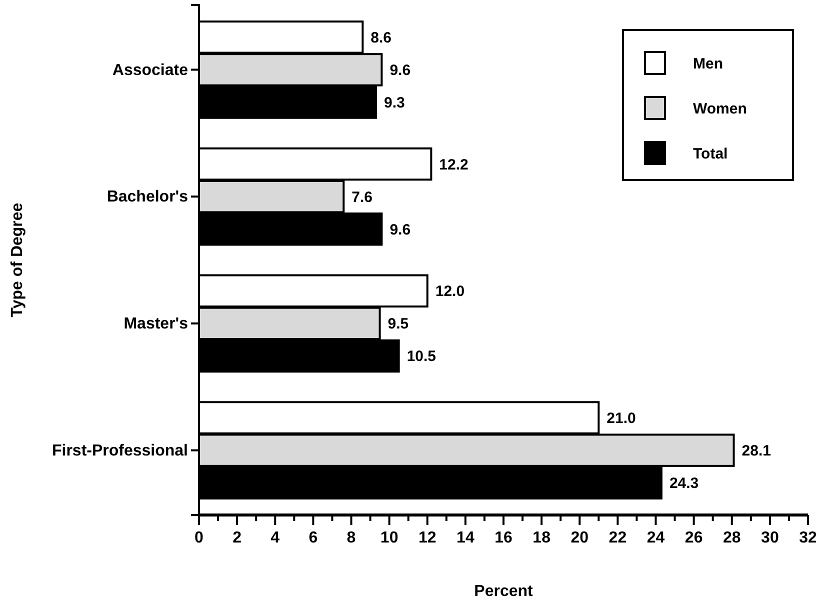 Image resolution: width=816 pixels, height=608 pixels. I want to click on y-tick-label: Associate, so click(150, 70).